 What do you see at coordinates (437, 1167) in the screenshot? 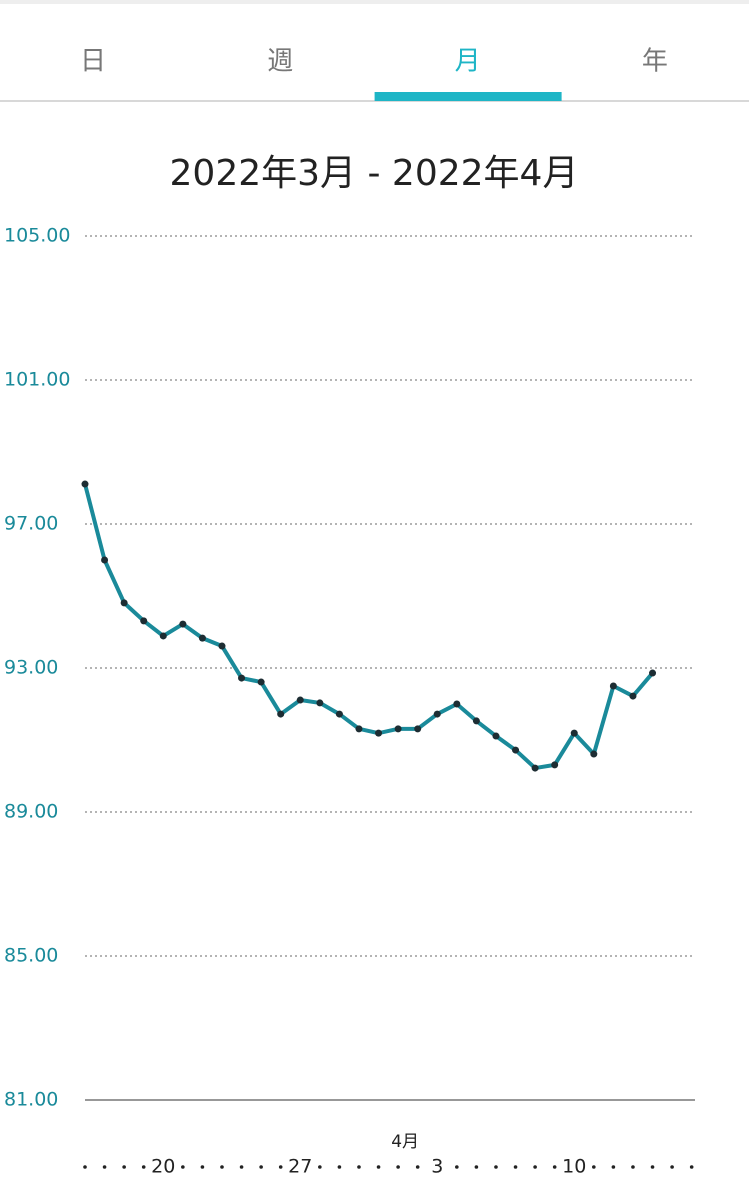
I see `x-tick-label: 3` at bounding box center [437, 1167].